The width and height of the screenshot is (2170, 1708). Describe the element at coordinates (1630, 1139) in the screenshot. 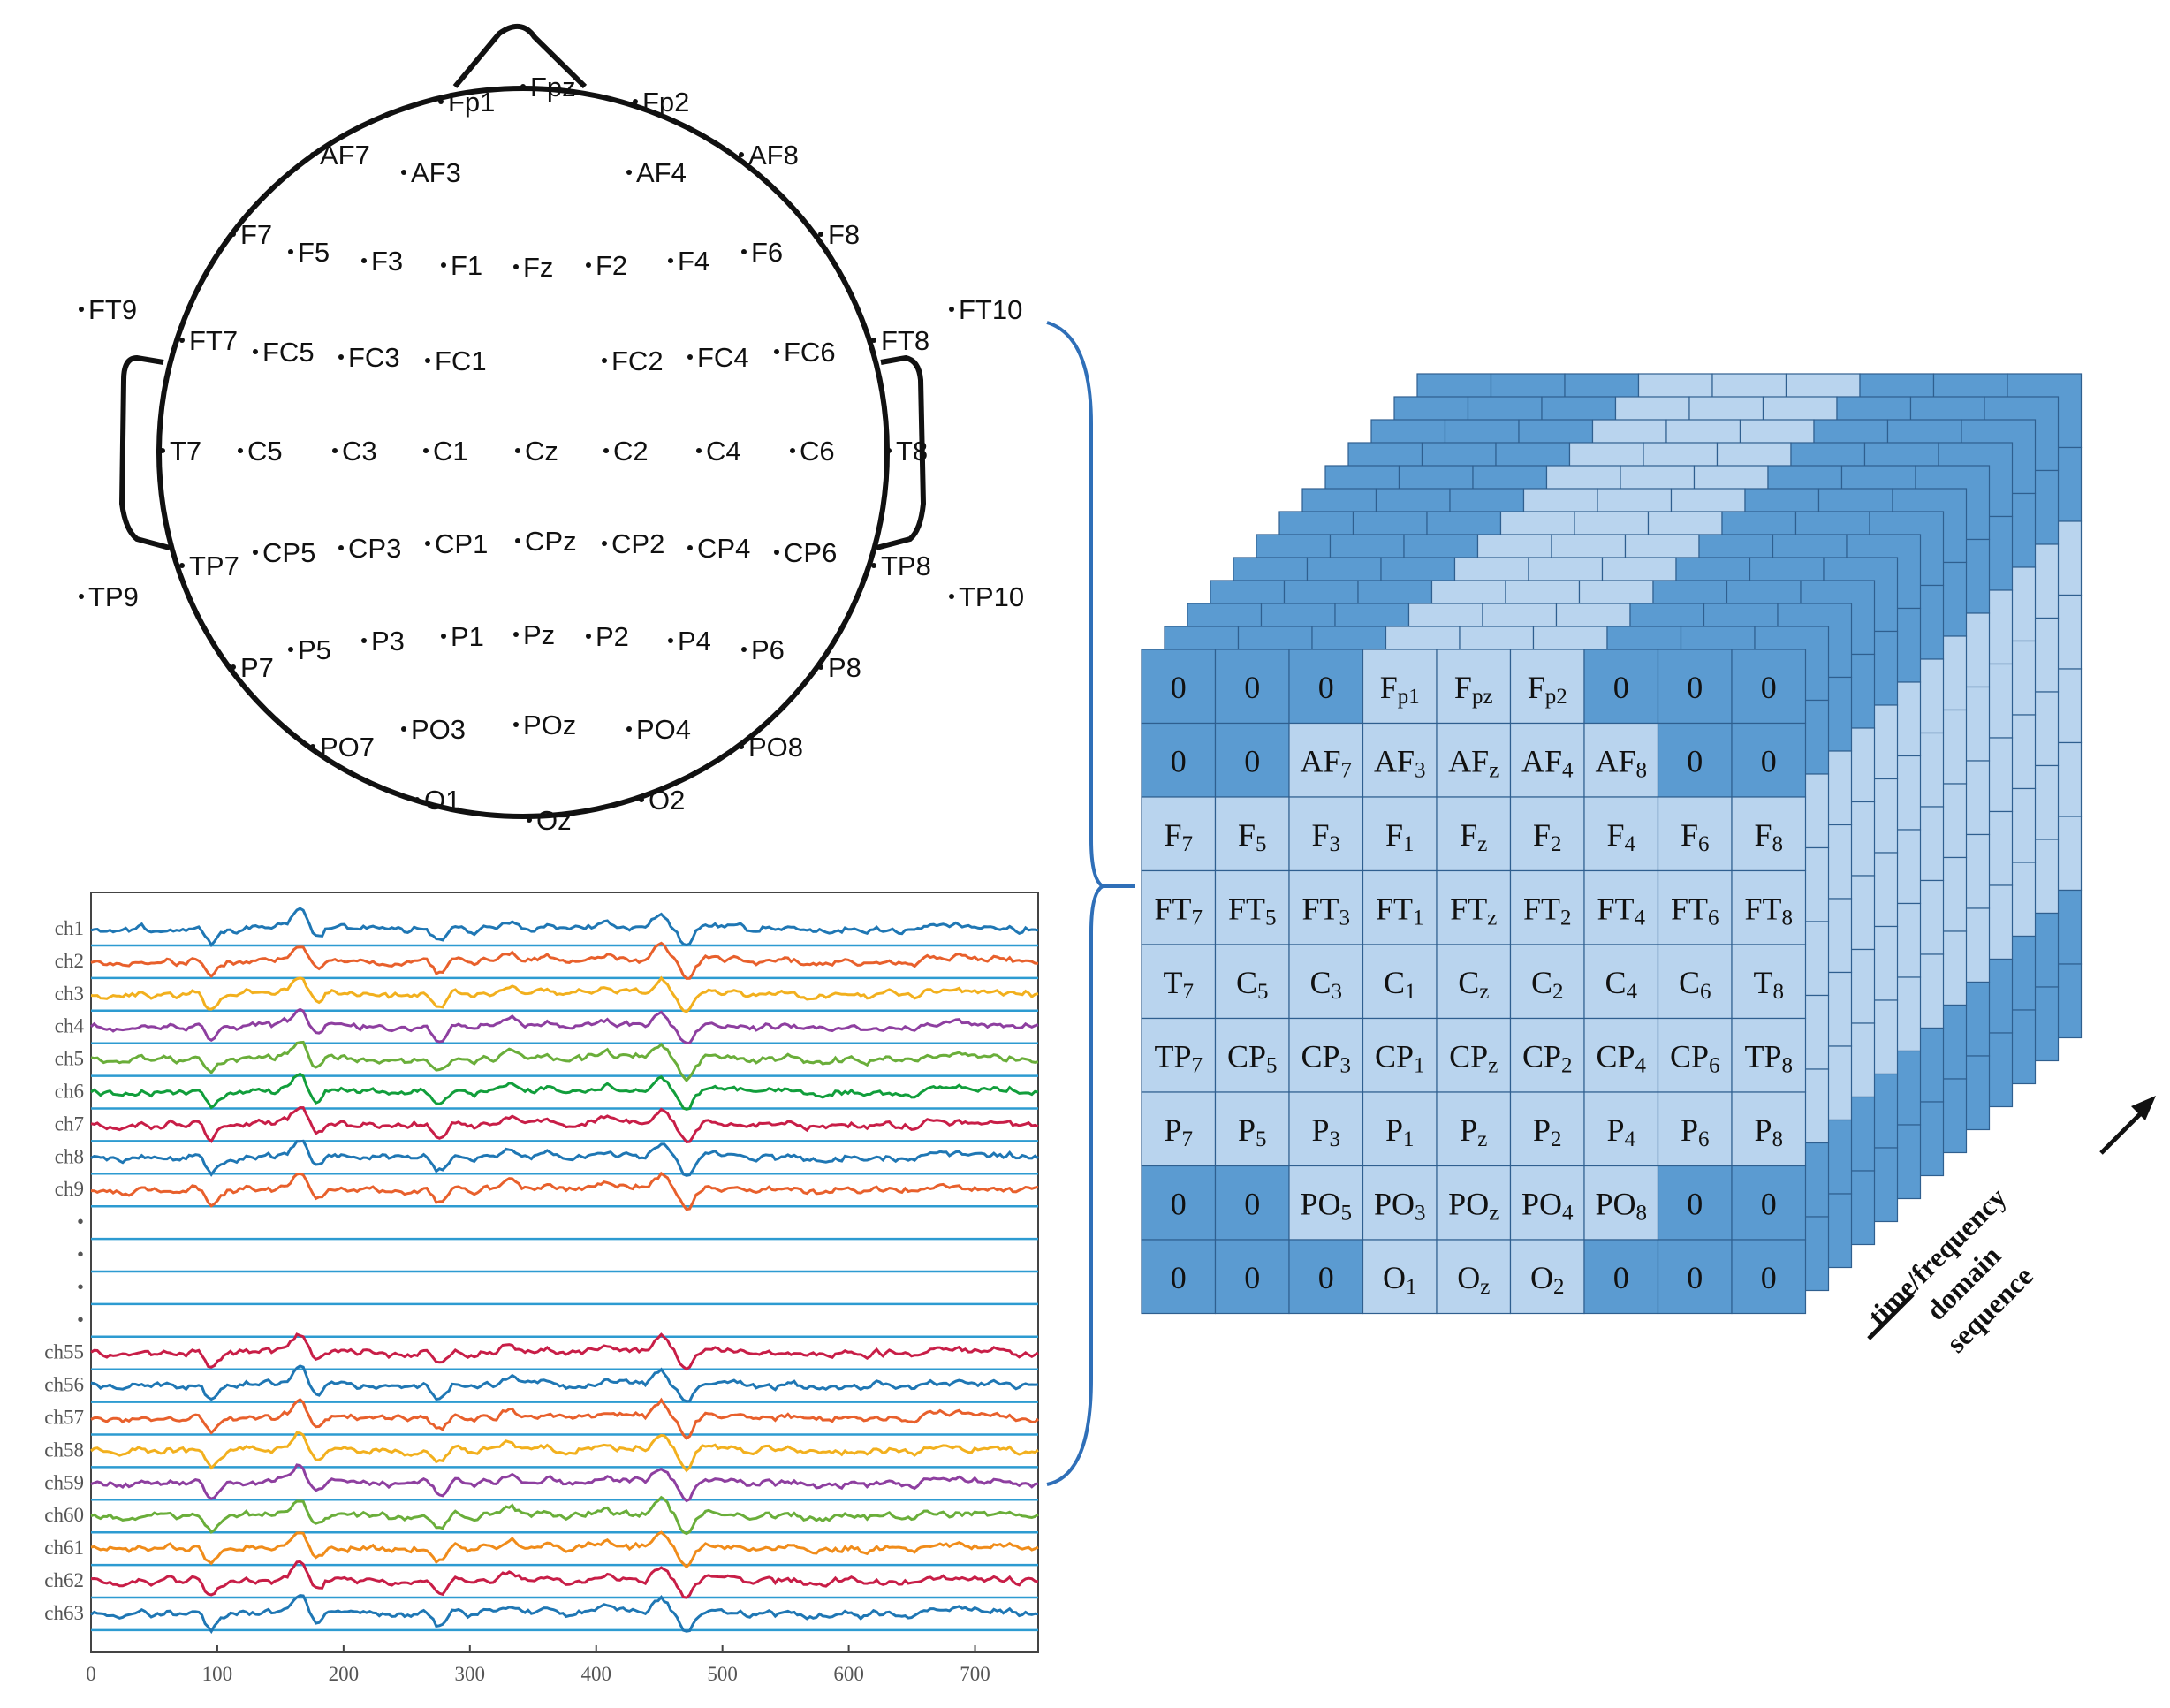

I see `grid-cell-subscript: 4` at that location.